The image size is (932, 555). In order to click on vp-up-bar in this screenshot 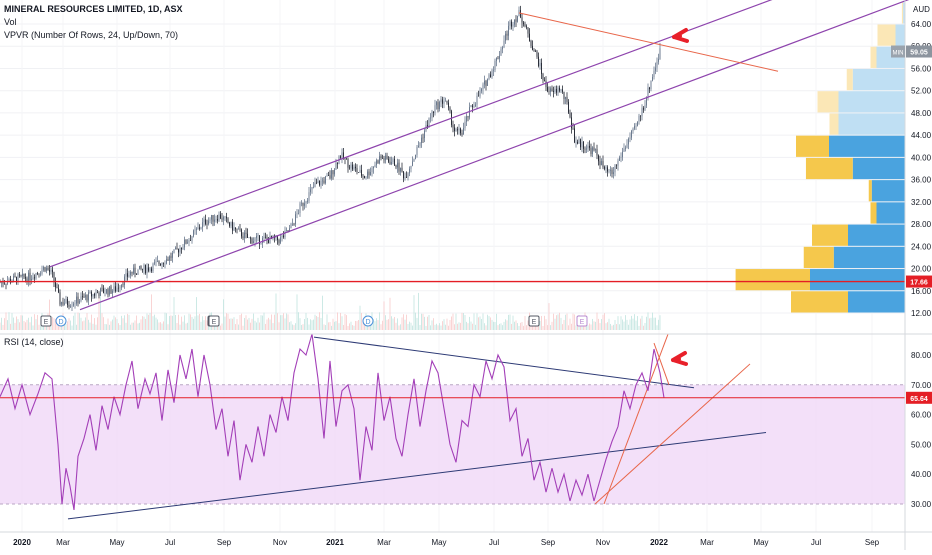, I will do `click(867, 146)`.